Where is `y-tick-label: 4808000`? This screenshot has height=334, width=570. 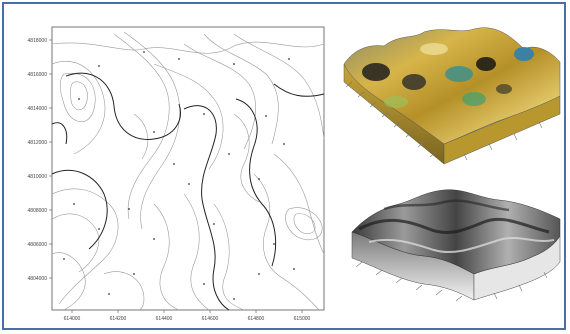
y-tick-label: 4808000 is located at coordinates (38, 211).